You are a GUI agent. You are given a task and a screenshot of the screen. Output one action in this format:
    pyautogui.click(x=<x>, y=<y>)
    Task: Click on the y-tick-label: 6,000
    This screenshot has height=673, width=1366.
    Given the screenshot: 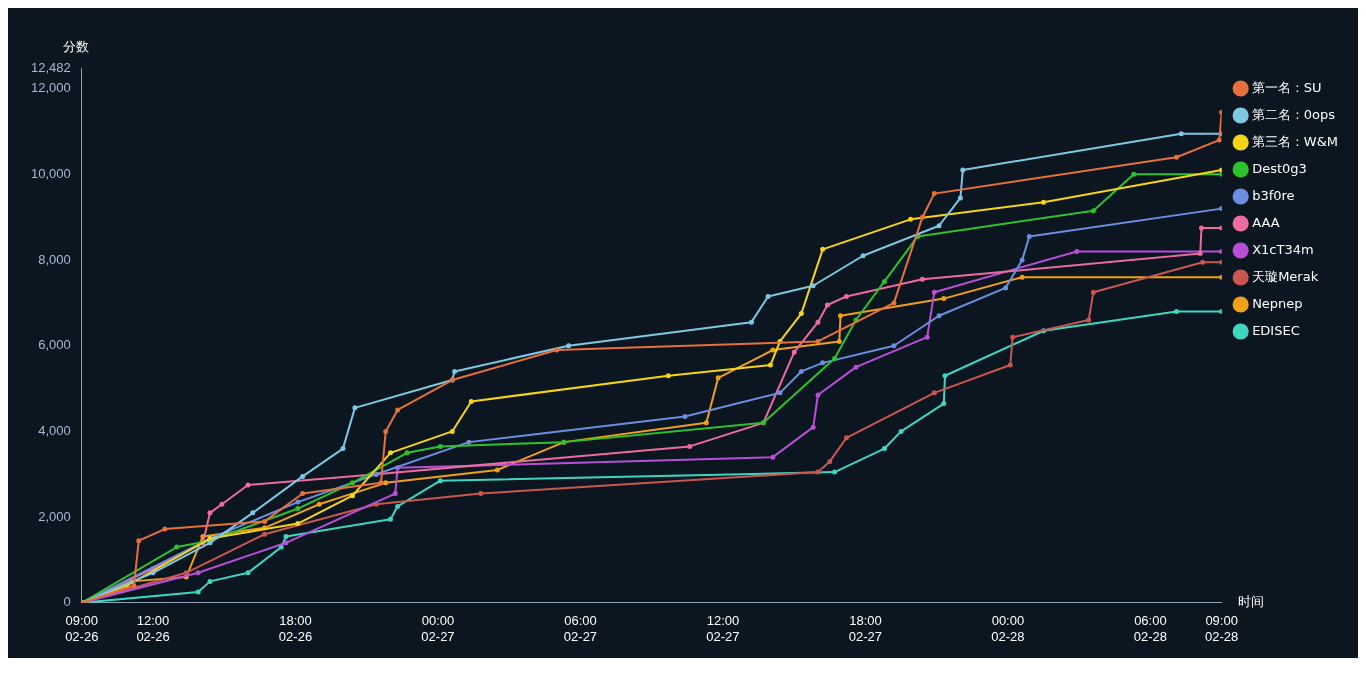 What is the action you would take?
    pyautogui.click(x=54, y=345)
    